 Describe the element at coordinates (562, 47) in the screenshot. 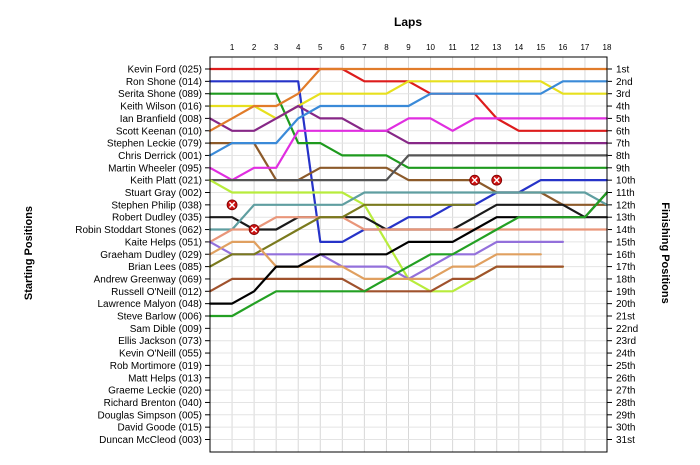

I see `x-tick-label: 16` at that location.